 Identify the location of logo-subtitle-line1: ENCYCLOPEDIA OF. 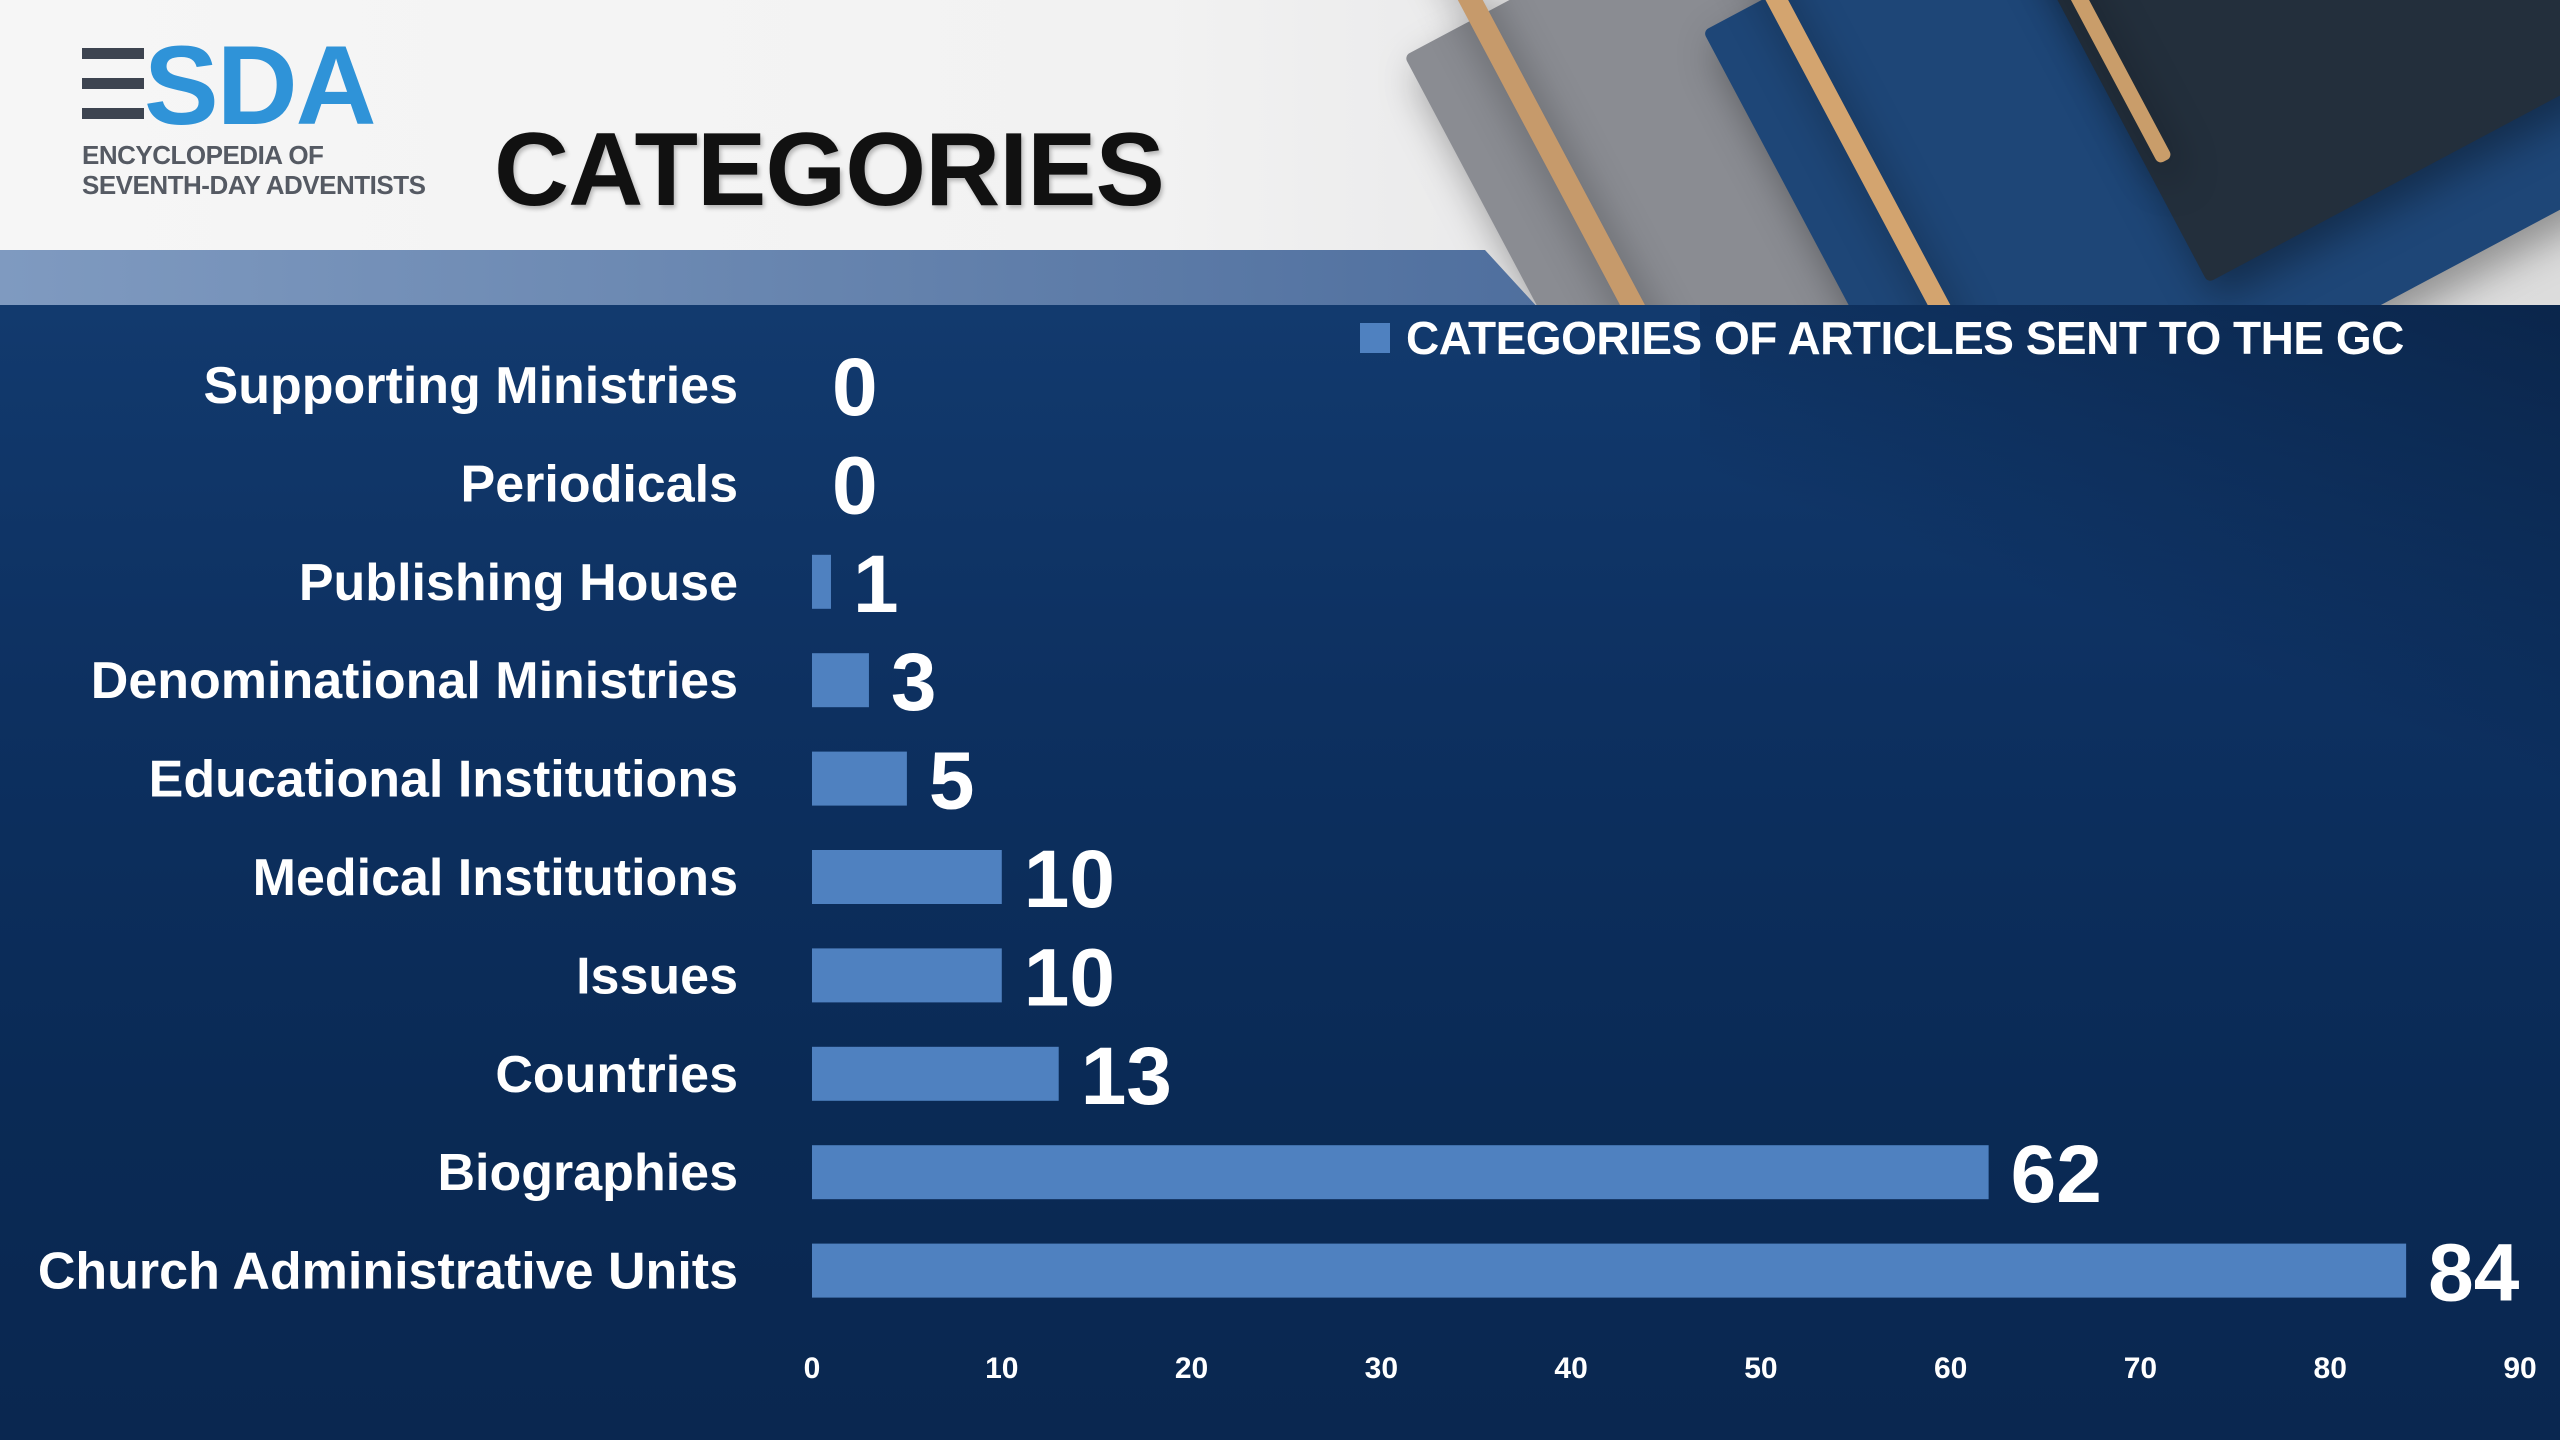
(203, 155).